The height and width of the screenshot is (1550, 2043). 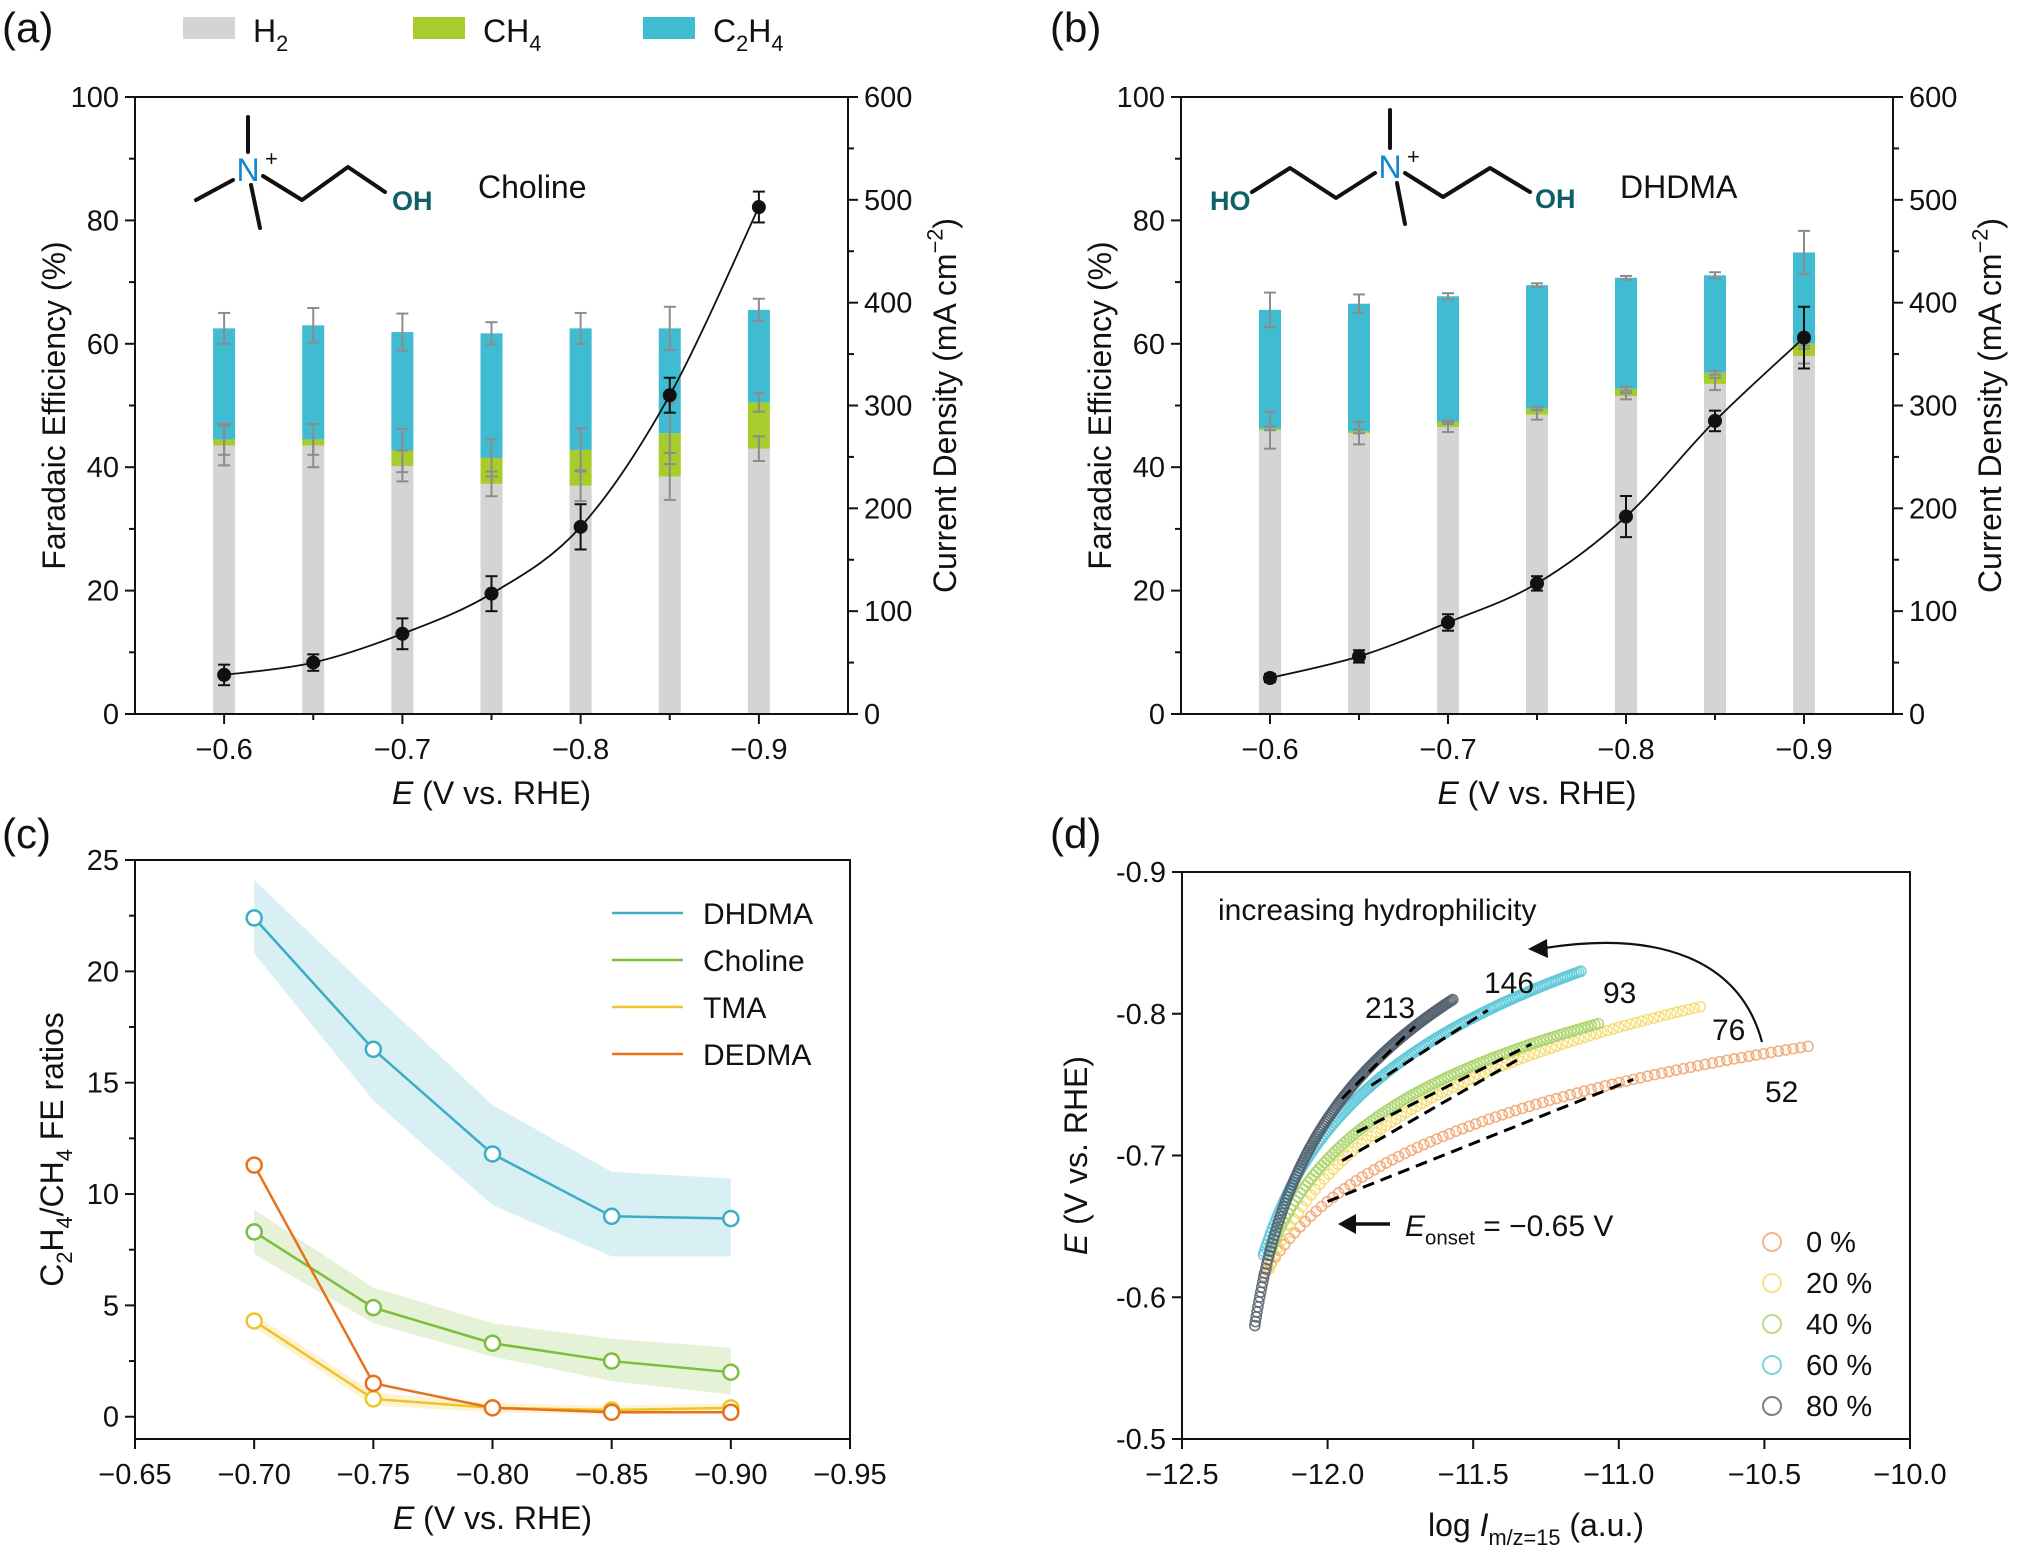 What do you see at coordinates (1473, 1475) in the screenshot?
I see `text-part: −11.5` at bounding box center [1473, 1475].